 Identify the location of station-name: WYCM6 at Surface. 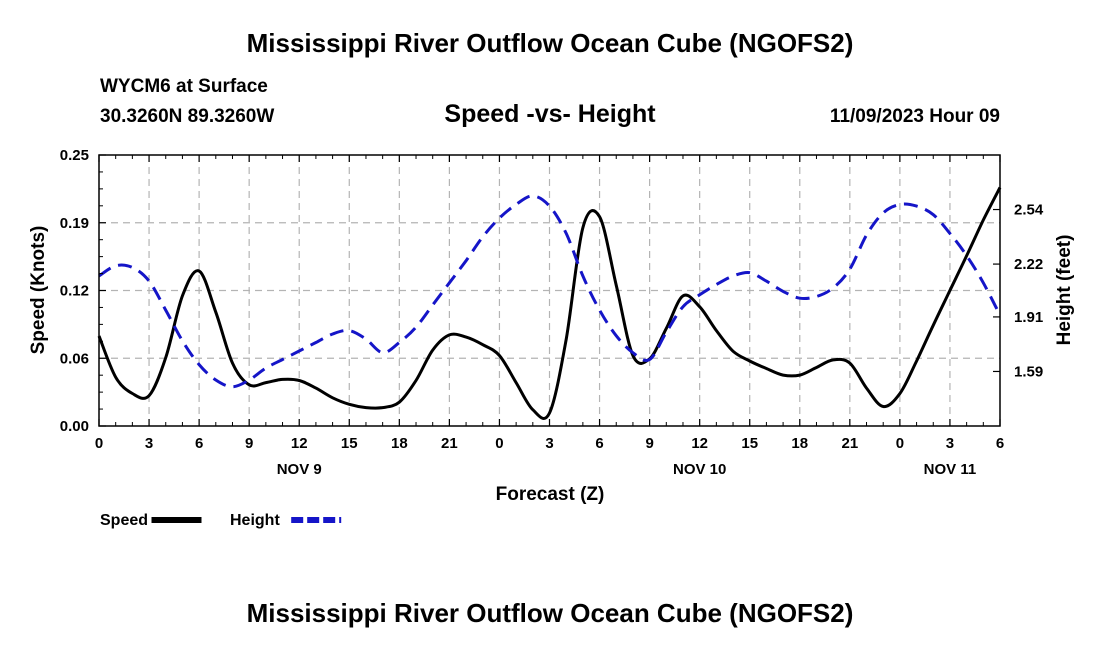
(184, 86).